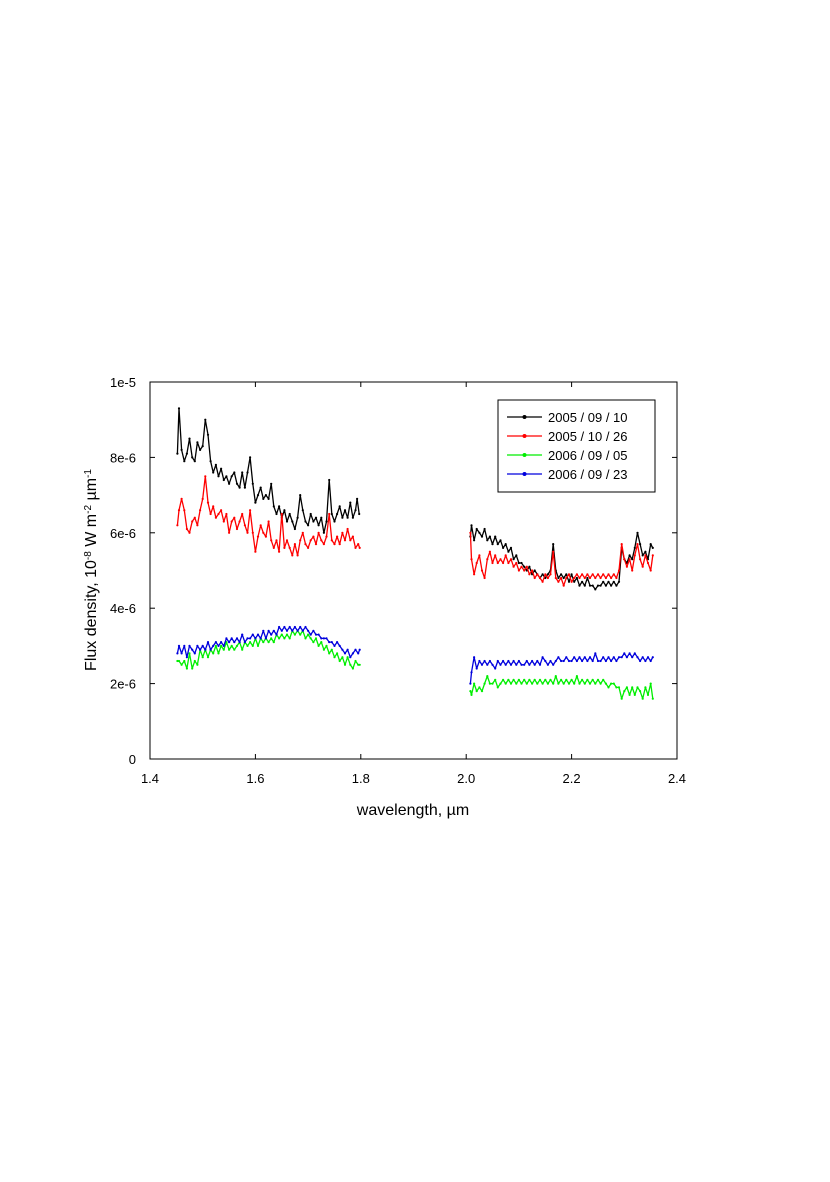 The width and height of the screenshot is (830, 1182). What do you see at coordinates (524, 436) in the screenshot?
I see `legend-point-sample` at bounding box center [524, 436].